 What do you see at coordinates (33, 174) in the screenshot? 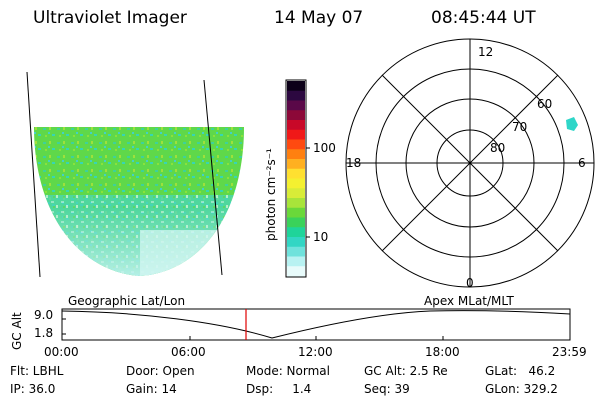
I see `geo-meridian-left` at bounding box center [33, 174].